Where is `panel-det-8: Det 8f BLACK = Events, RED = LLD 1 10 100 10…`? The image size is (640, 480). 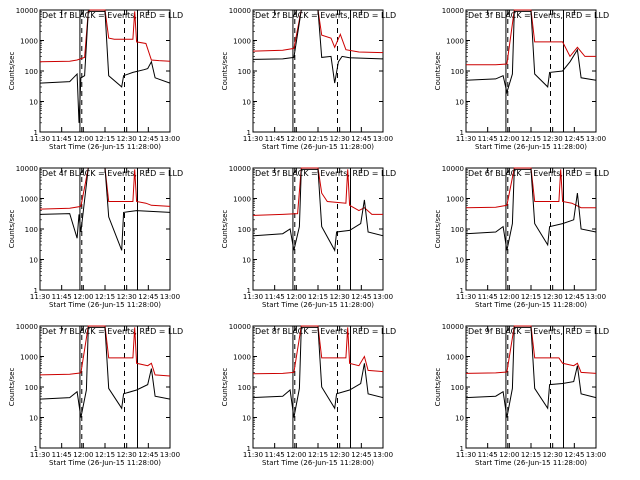 panel-det-8: Det 8f BLACK = Events, RED = LLD 1 10 100 10… is located at coordinates (308, 395).